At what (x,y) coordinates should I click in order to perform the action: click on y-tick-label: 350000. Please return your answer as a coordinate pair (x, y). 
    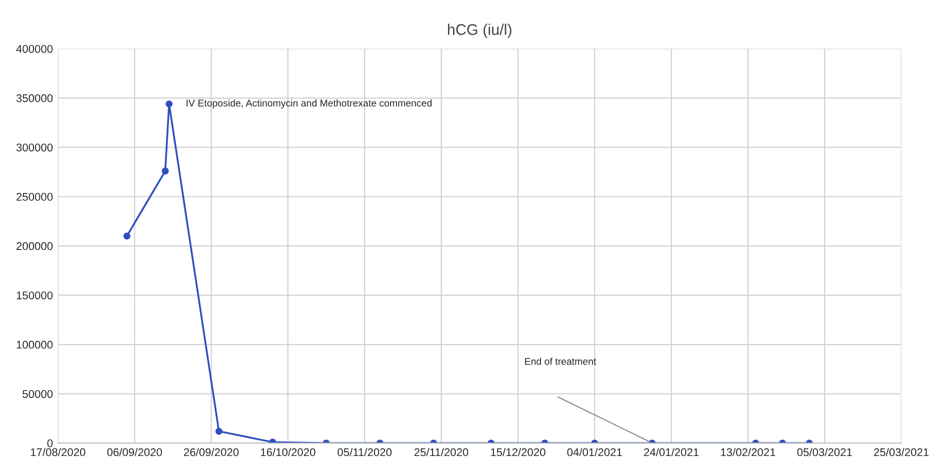
    Looking at the image, I should click on (34, 98).